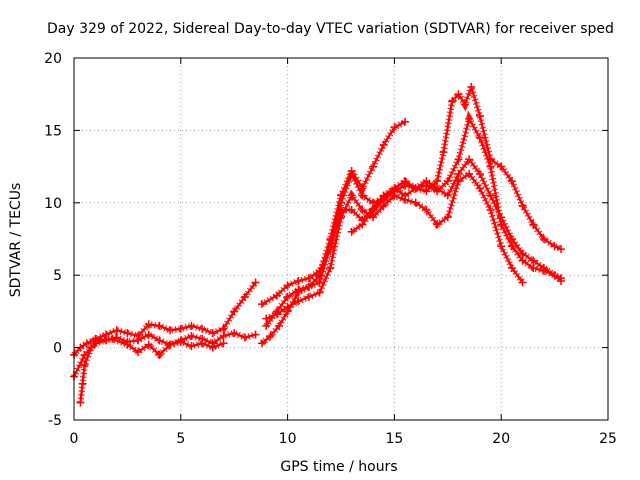 The width and height of the screenshot is (640, 480). Describe the element at coordinates (53, 59) in the screenshot. I see `y-tick-label: 20` at that location.